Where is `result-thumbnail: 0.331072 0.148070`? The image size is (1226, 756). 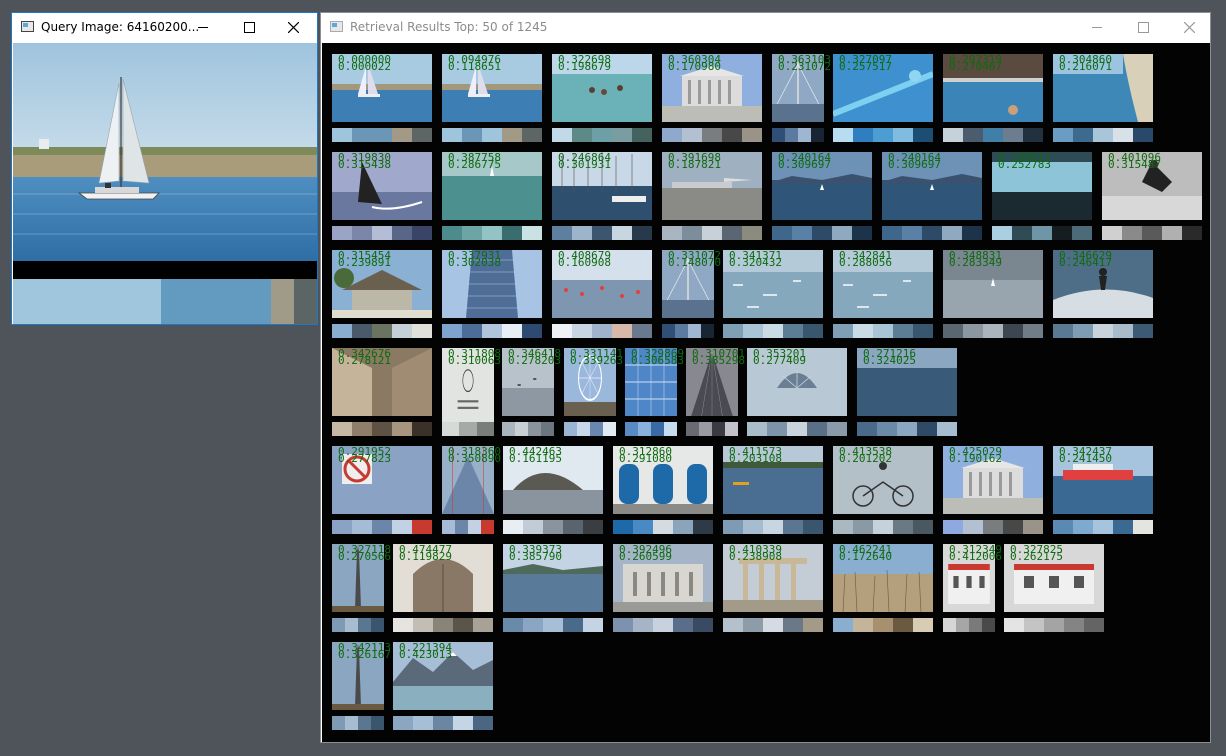 result-thumbnail: 0.331072 0.148070 is located at coordinates (691, 294).